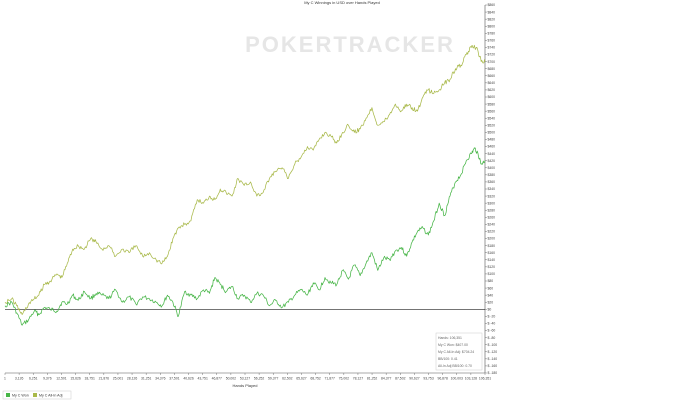 This screenshot has height=405, width=700. I want to click on x-tick-label: 9,376, so click(47, 379).